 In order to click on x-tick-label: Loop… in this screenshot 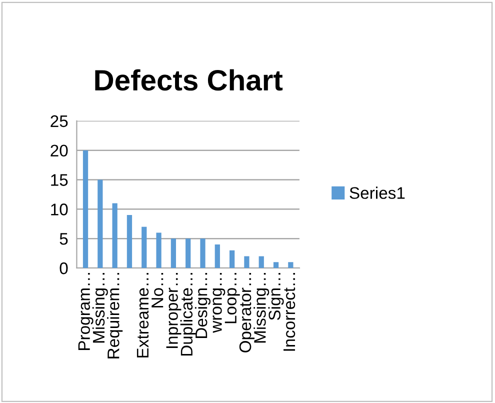, I will do `click(232, 298)`.